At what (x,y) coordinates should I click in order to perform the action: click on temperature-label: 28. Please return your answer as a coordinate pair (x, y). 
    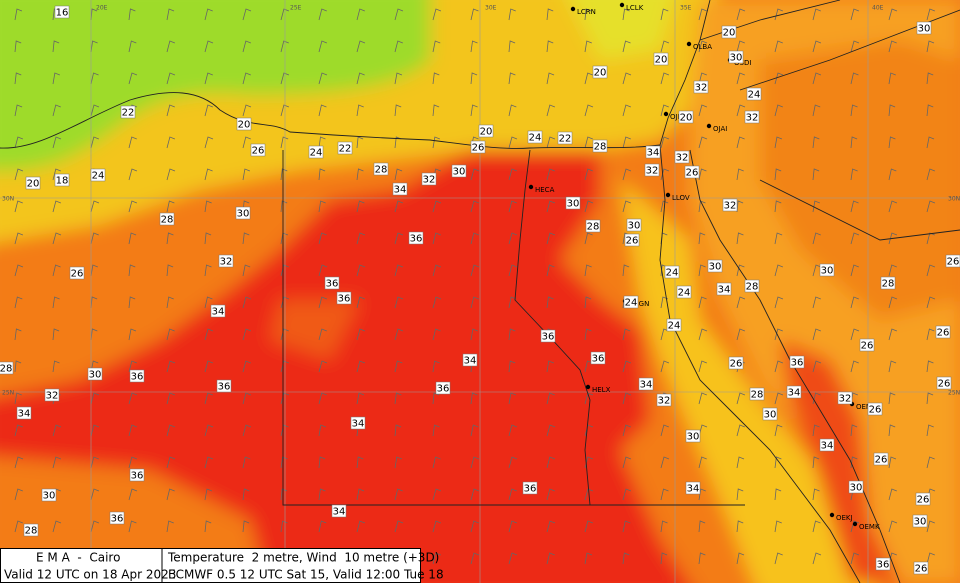
    Looking at the image, I should click on (381, 170).